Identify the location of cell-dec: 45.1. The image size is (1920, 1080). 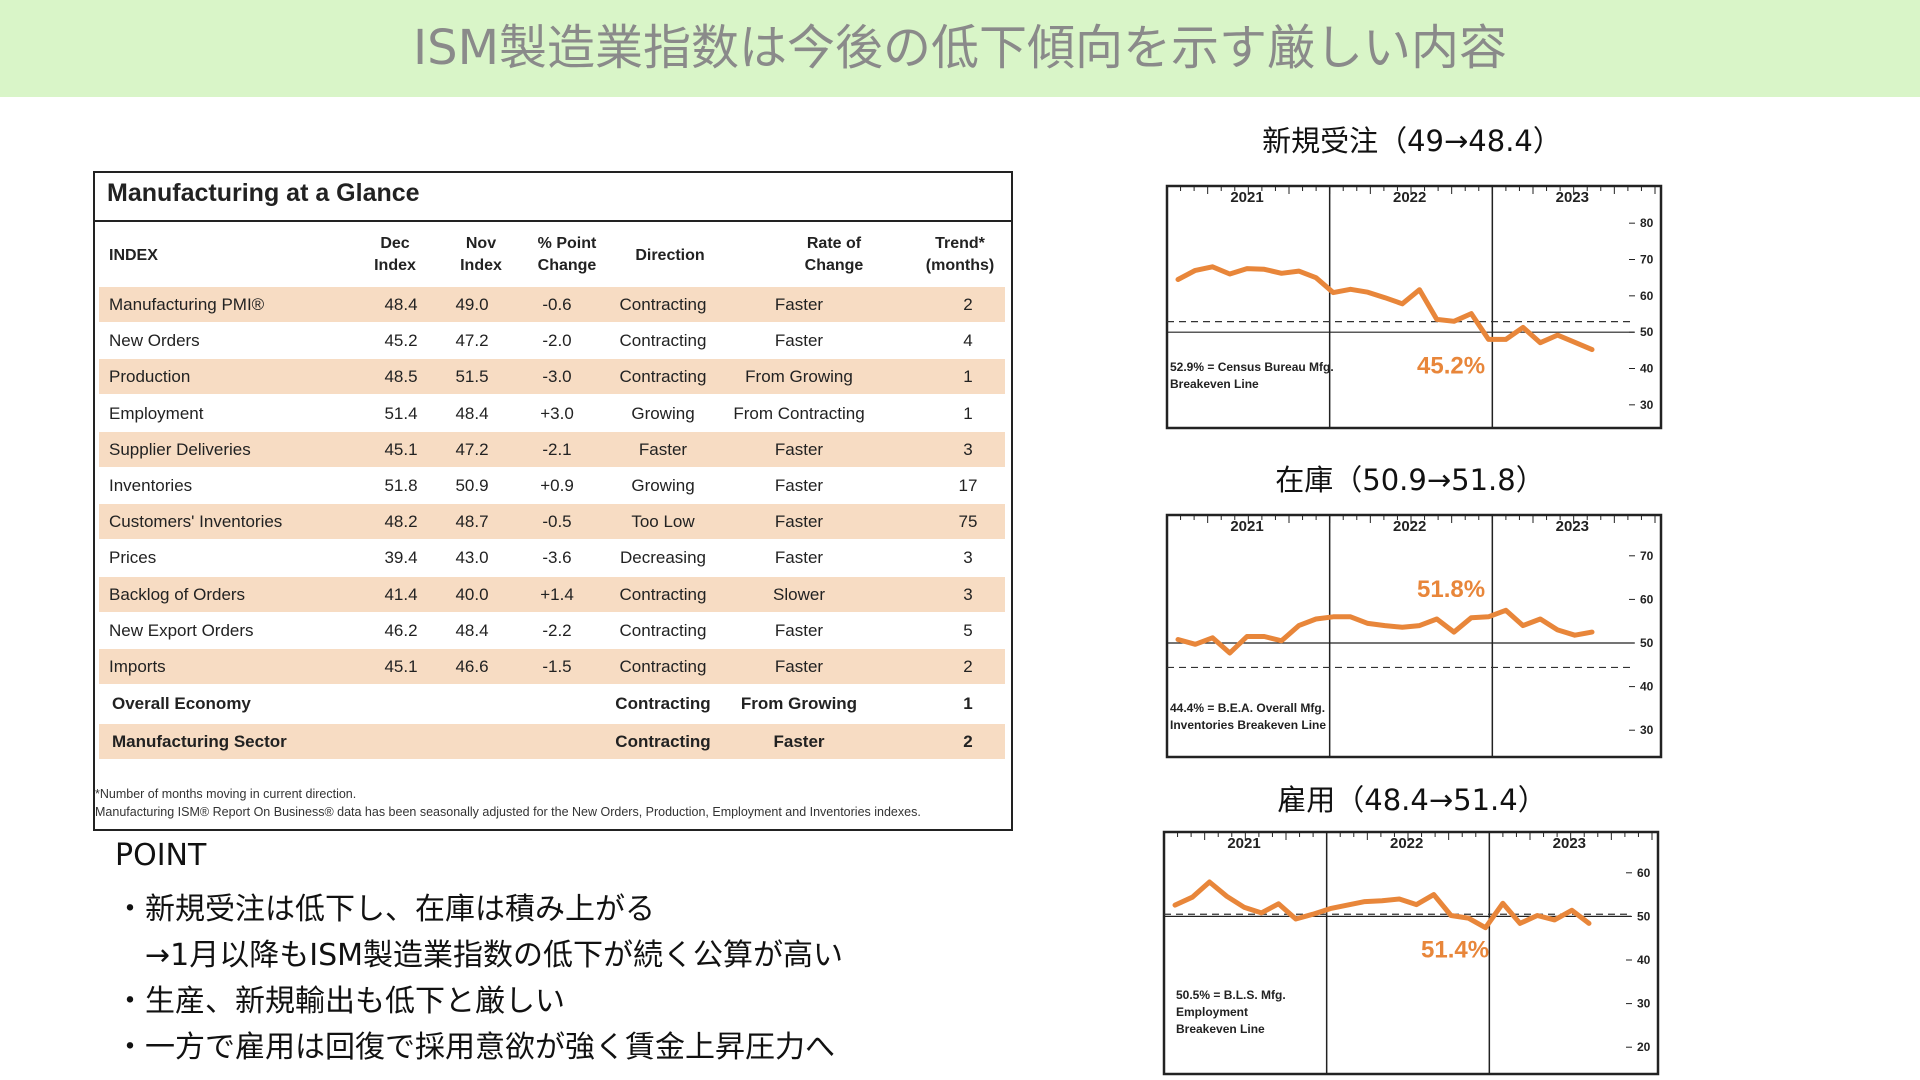
(401, 449).